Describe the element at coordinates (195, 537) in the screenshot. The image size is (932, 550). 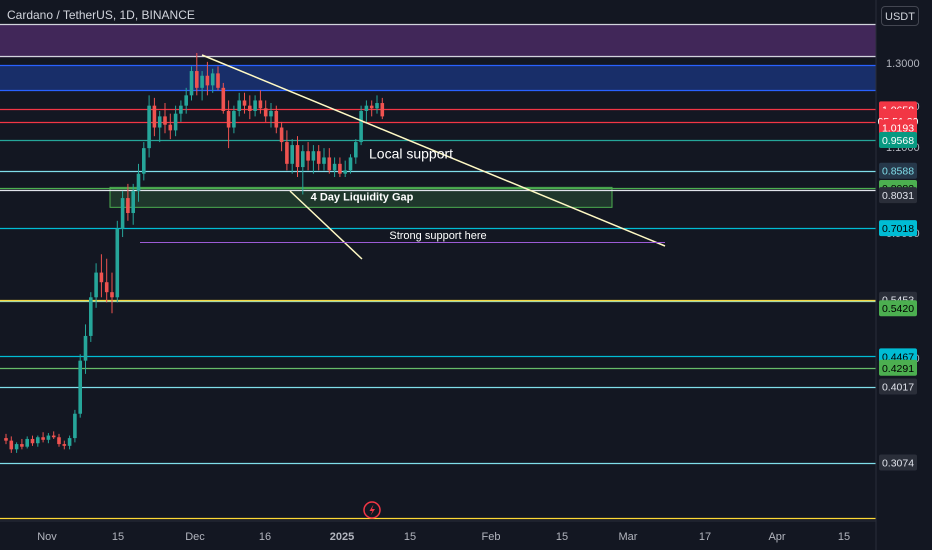
I see `time-tick-label: Dec` at that location.